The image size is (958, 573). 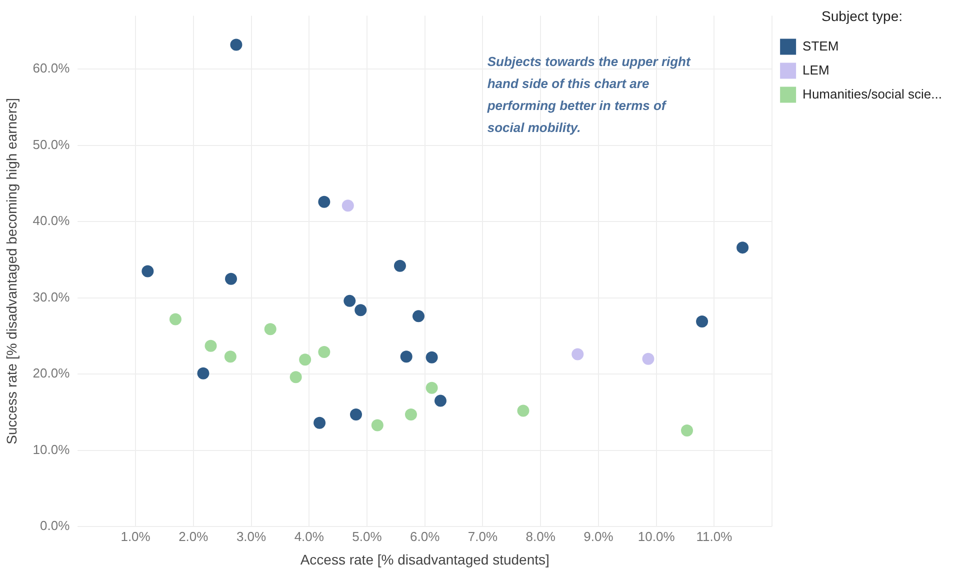 What do you see at coordinates (425, 559) in the screenshot?
I see `x-axis-title: Access rate [% disadvantaged students]` at bounding box center [425, 559].